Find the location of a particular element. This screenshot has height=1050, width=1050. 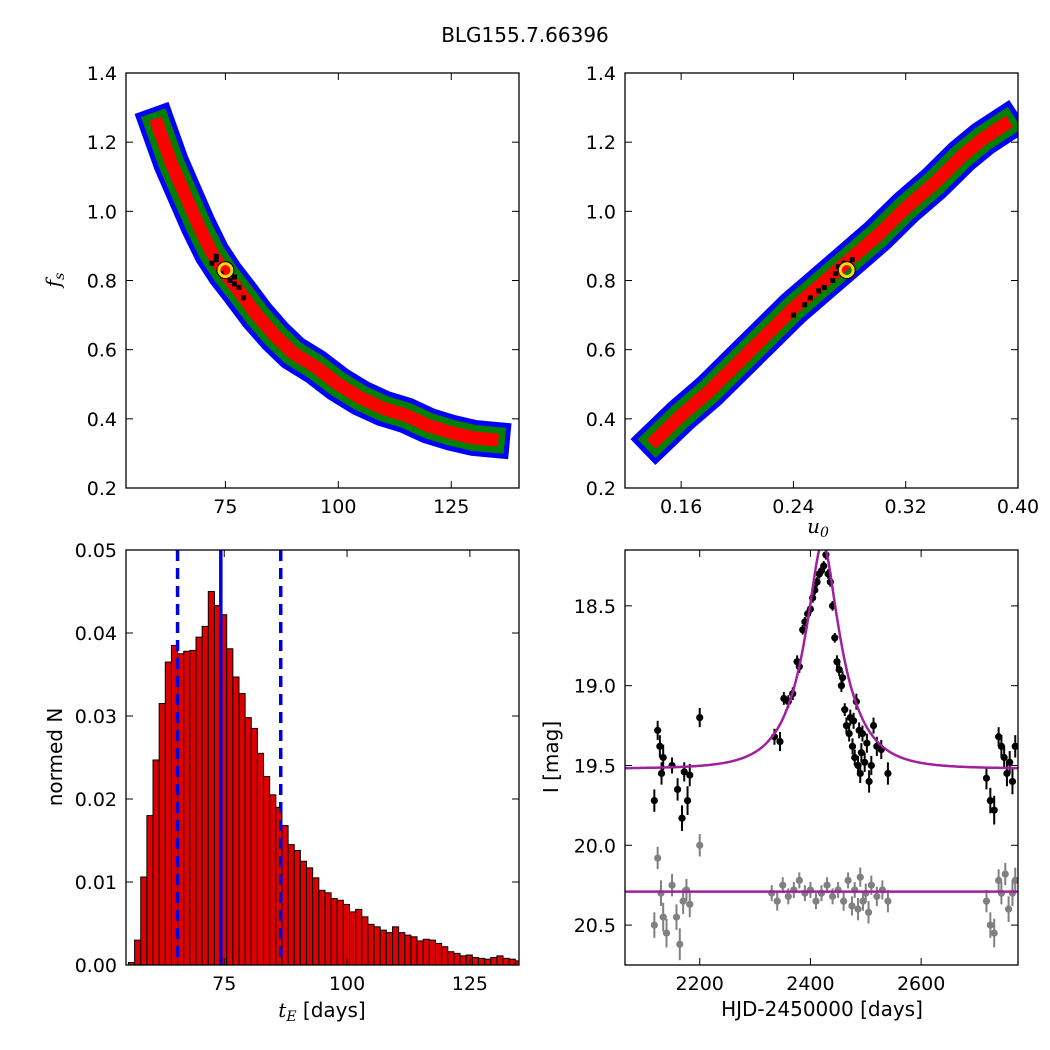

x-axis-label: HJD-2450000 [days] is located at coordinates (822, 1009).